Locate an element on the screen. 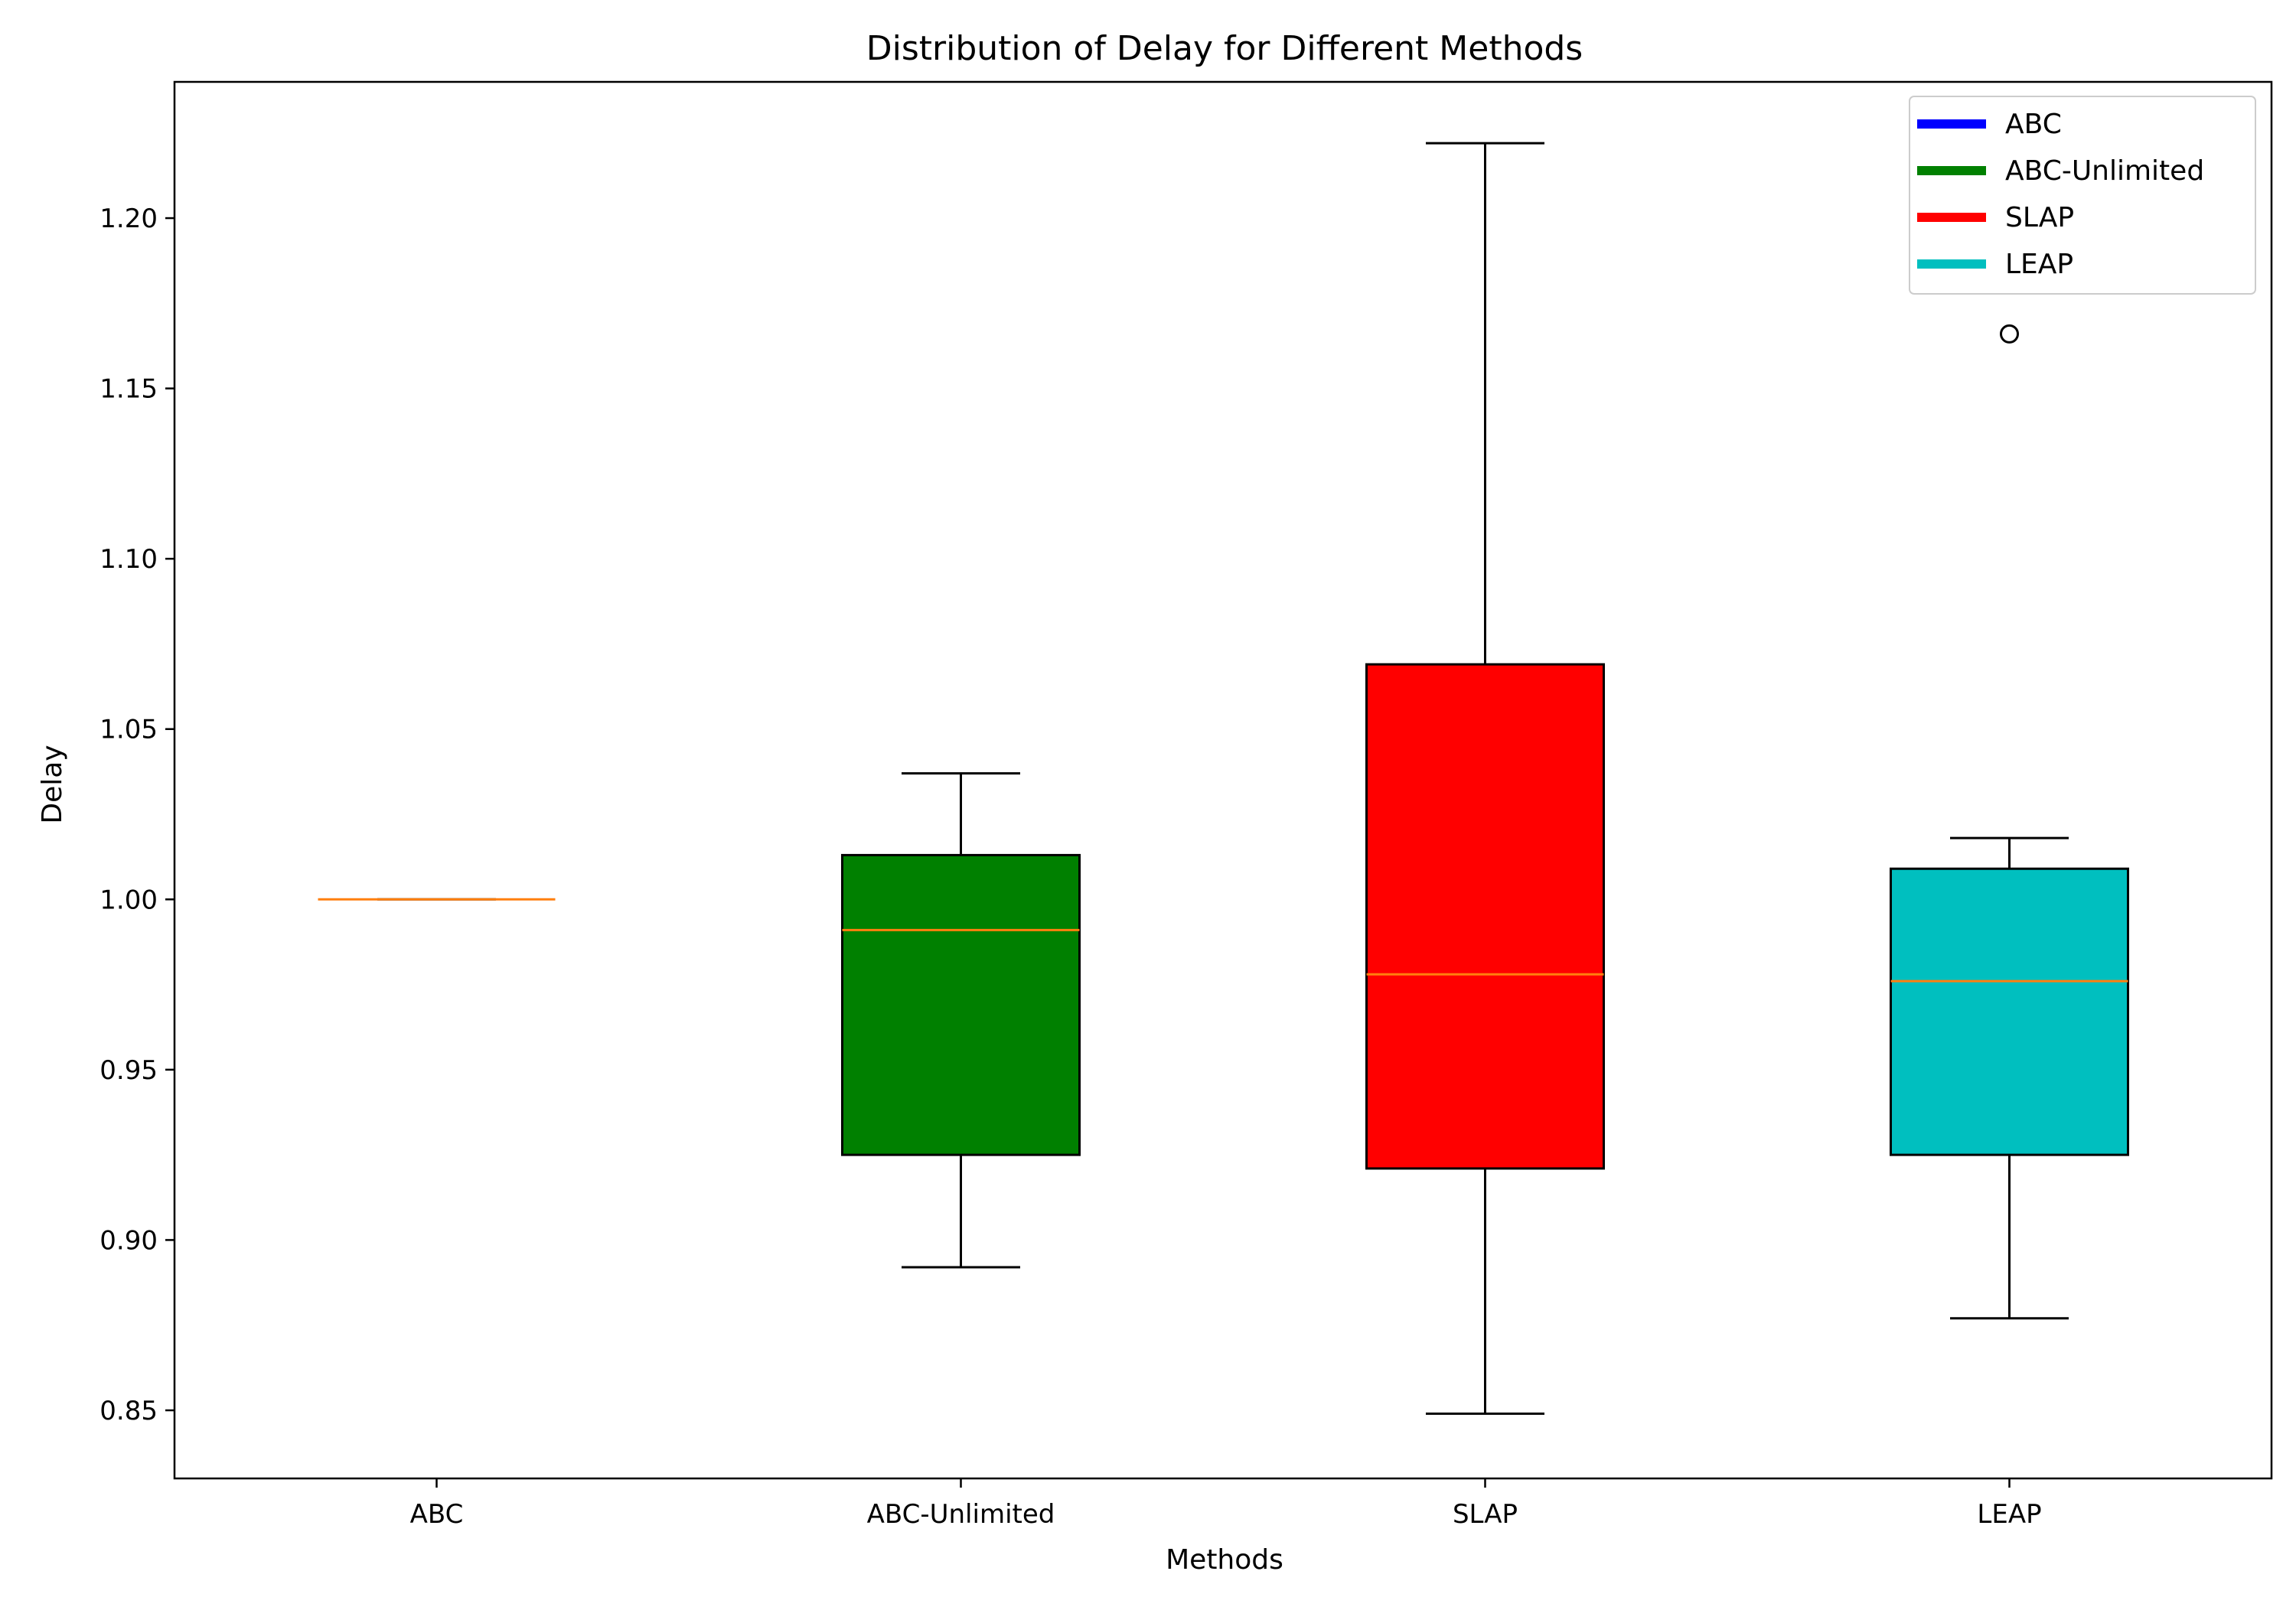 The height and width of the screenshot is (1607, 2296). y-tick-label: 1.05 is located at coordinates (128, 730).